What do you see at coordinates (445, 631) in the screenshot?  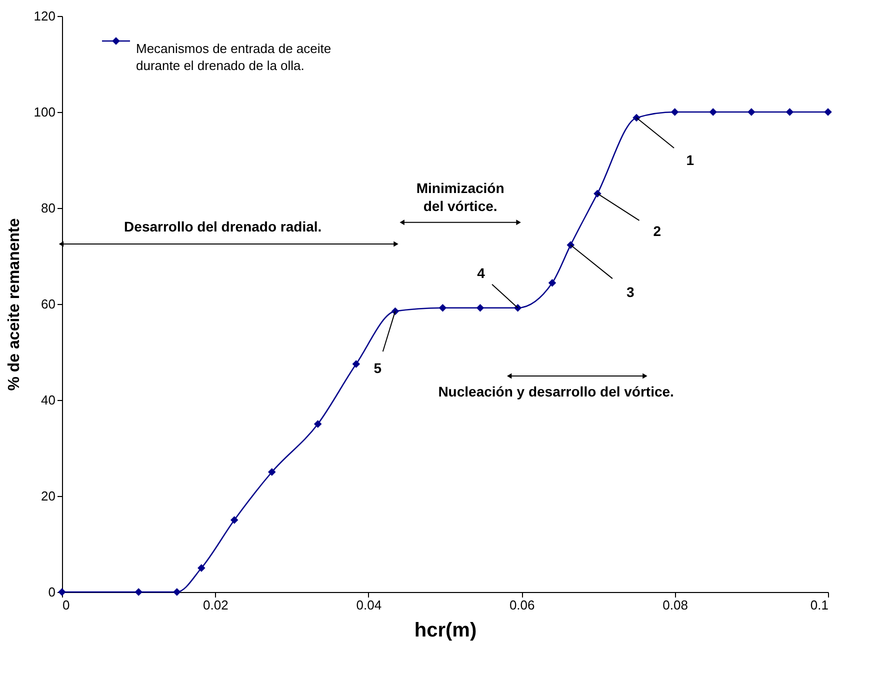 I see `x-axis-title: hcr(m)` at bounding box center [445, 631].